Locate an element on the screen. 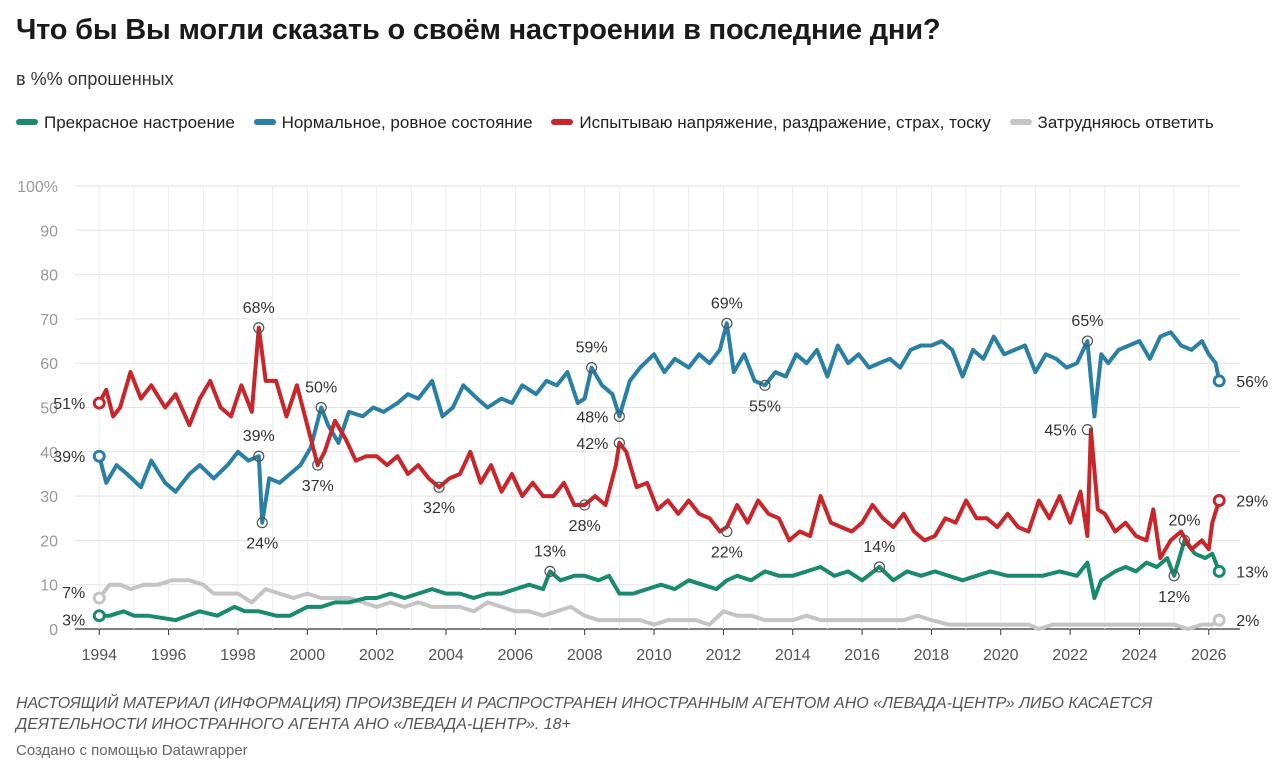  annotation-label: 45% is located at coordinates (1060, 431).